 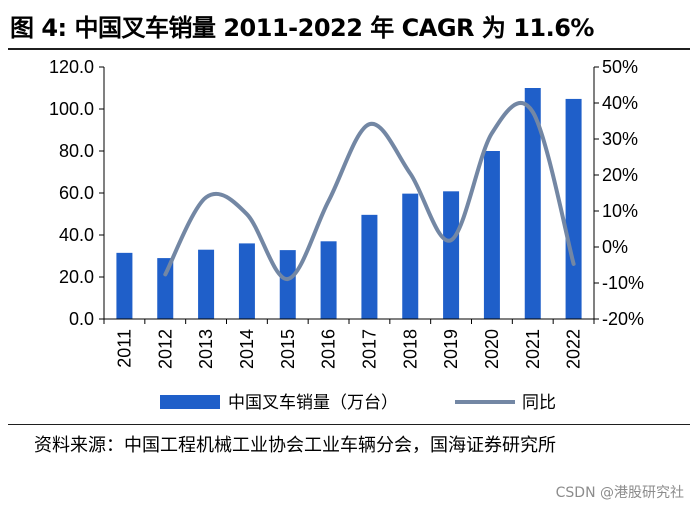 What do you see at coordinates (533, 349) in the screenshot?
I see `x-tick-label: 2021` at bounding box center [533, 349].